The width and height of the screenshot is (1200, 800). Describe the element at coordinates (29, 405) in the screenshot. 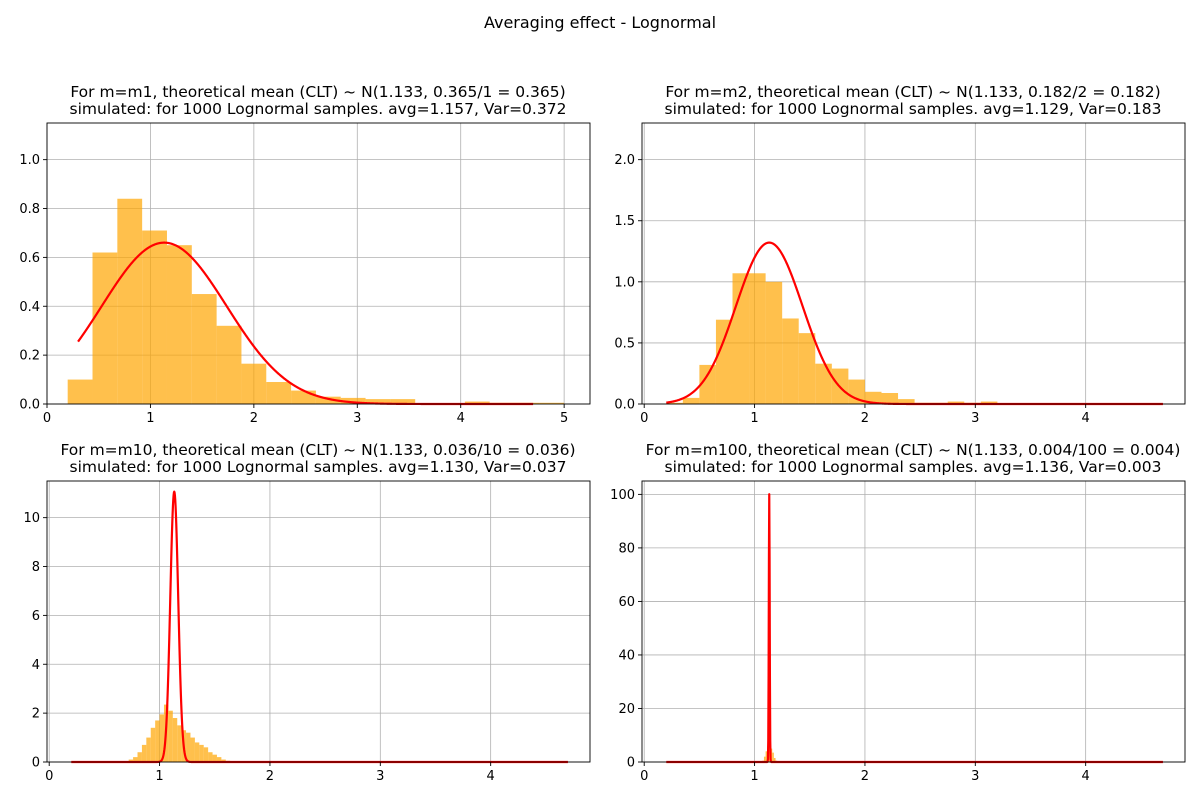

I see `subplot-1-ytick-label-0: 0.0` at that location.